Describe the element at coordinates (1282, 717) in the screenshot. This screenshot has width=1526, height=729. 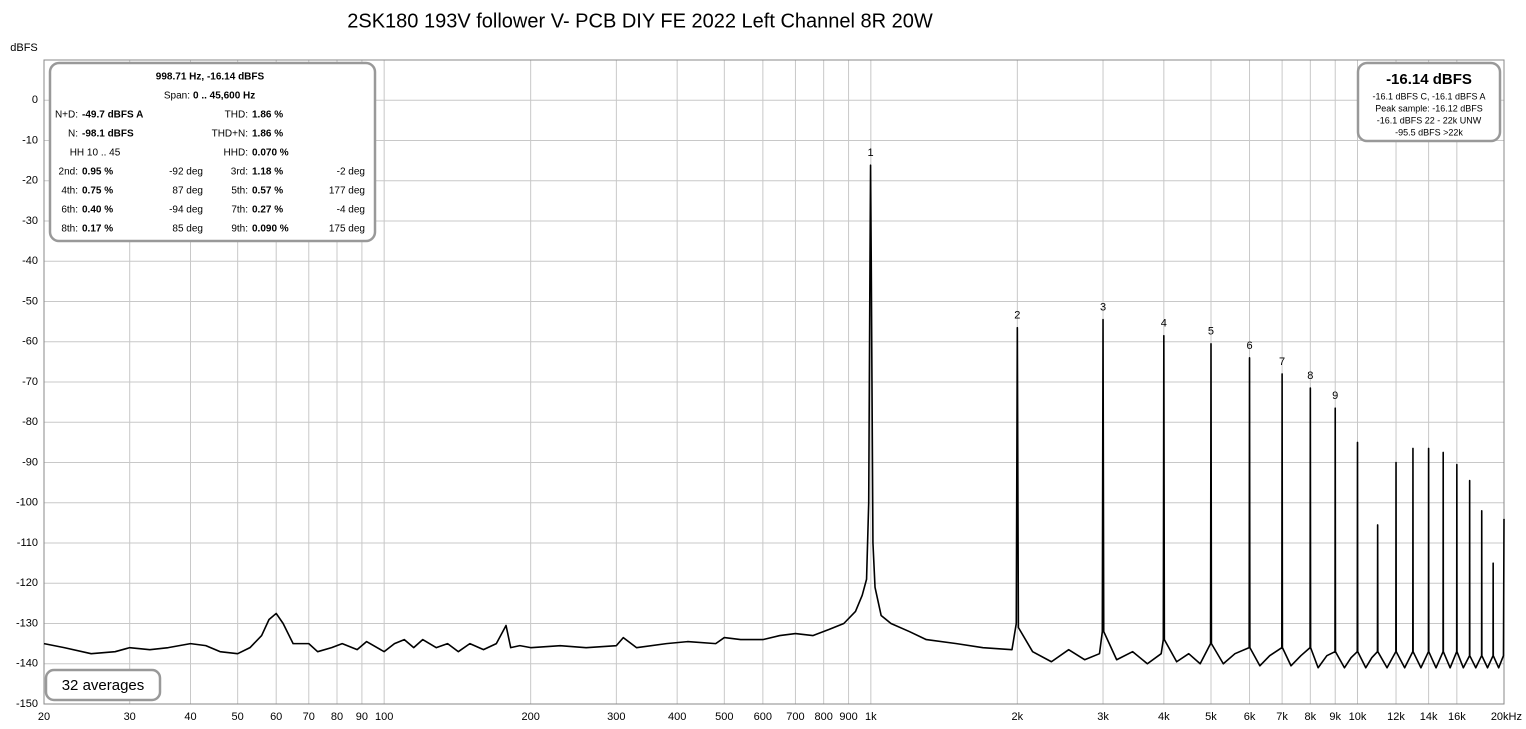
I see `x-tick-label: 7k` at that location.